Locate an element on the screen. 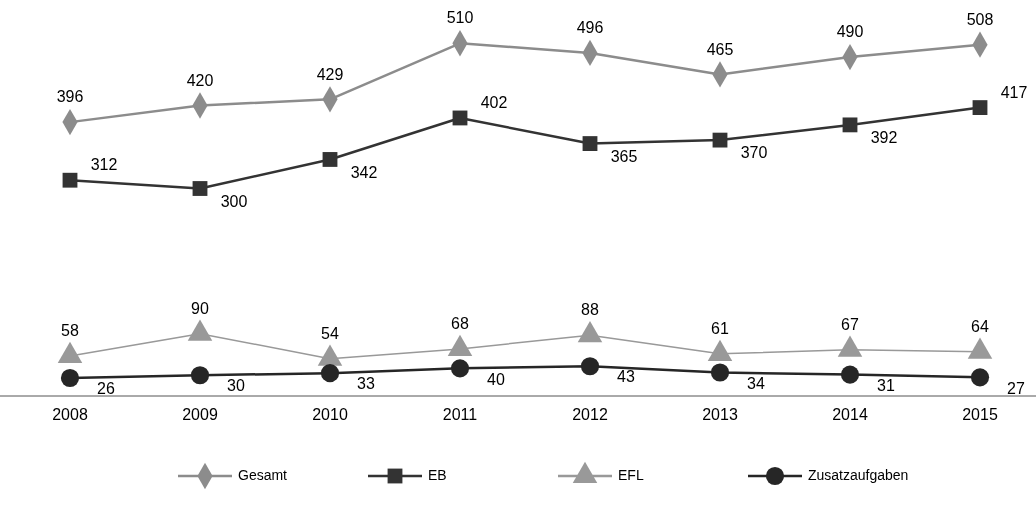 The height and width of the screenshot is (512, 1036). x-tick-label: 2013 is located at coordinates (720, 414).